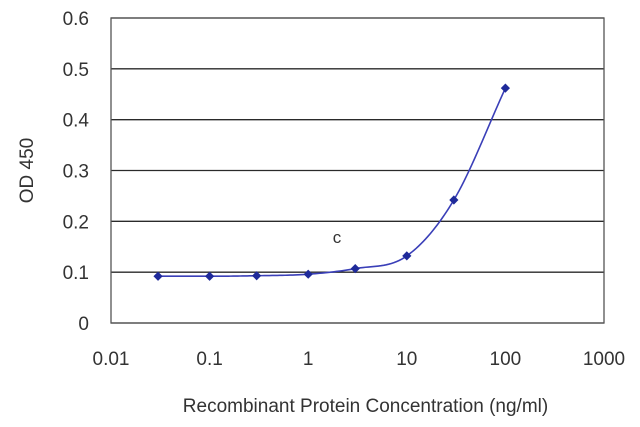 This screenshot has height=427, width=640. What do you see at coordinates (76, 19) in the screenshot?
I see `y-tick-label: 0.6` at bounding box center [76, 19].